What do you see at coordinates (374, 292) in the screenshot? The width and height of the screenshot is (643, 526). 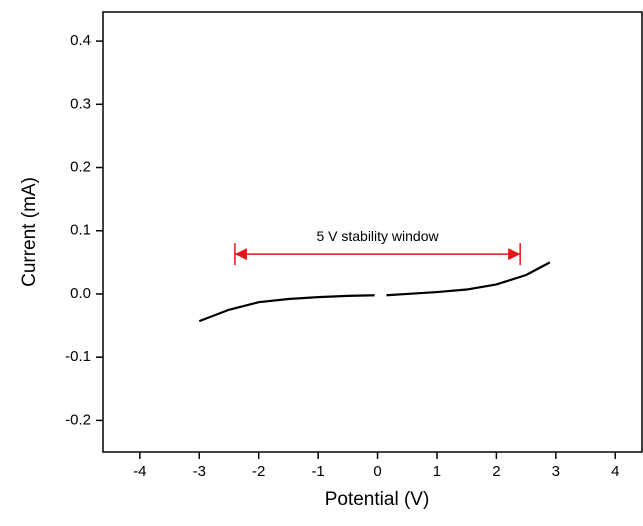 I see `data-line` at bounding box center [374, 292].